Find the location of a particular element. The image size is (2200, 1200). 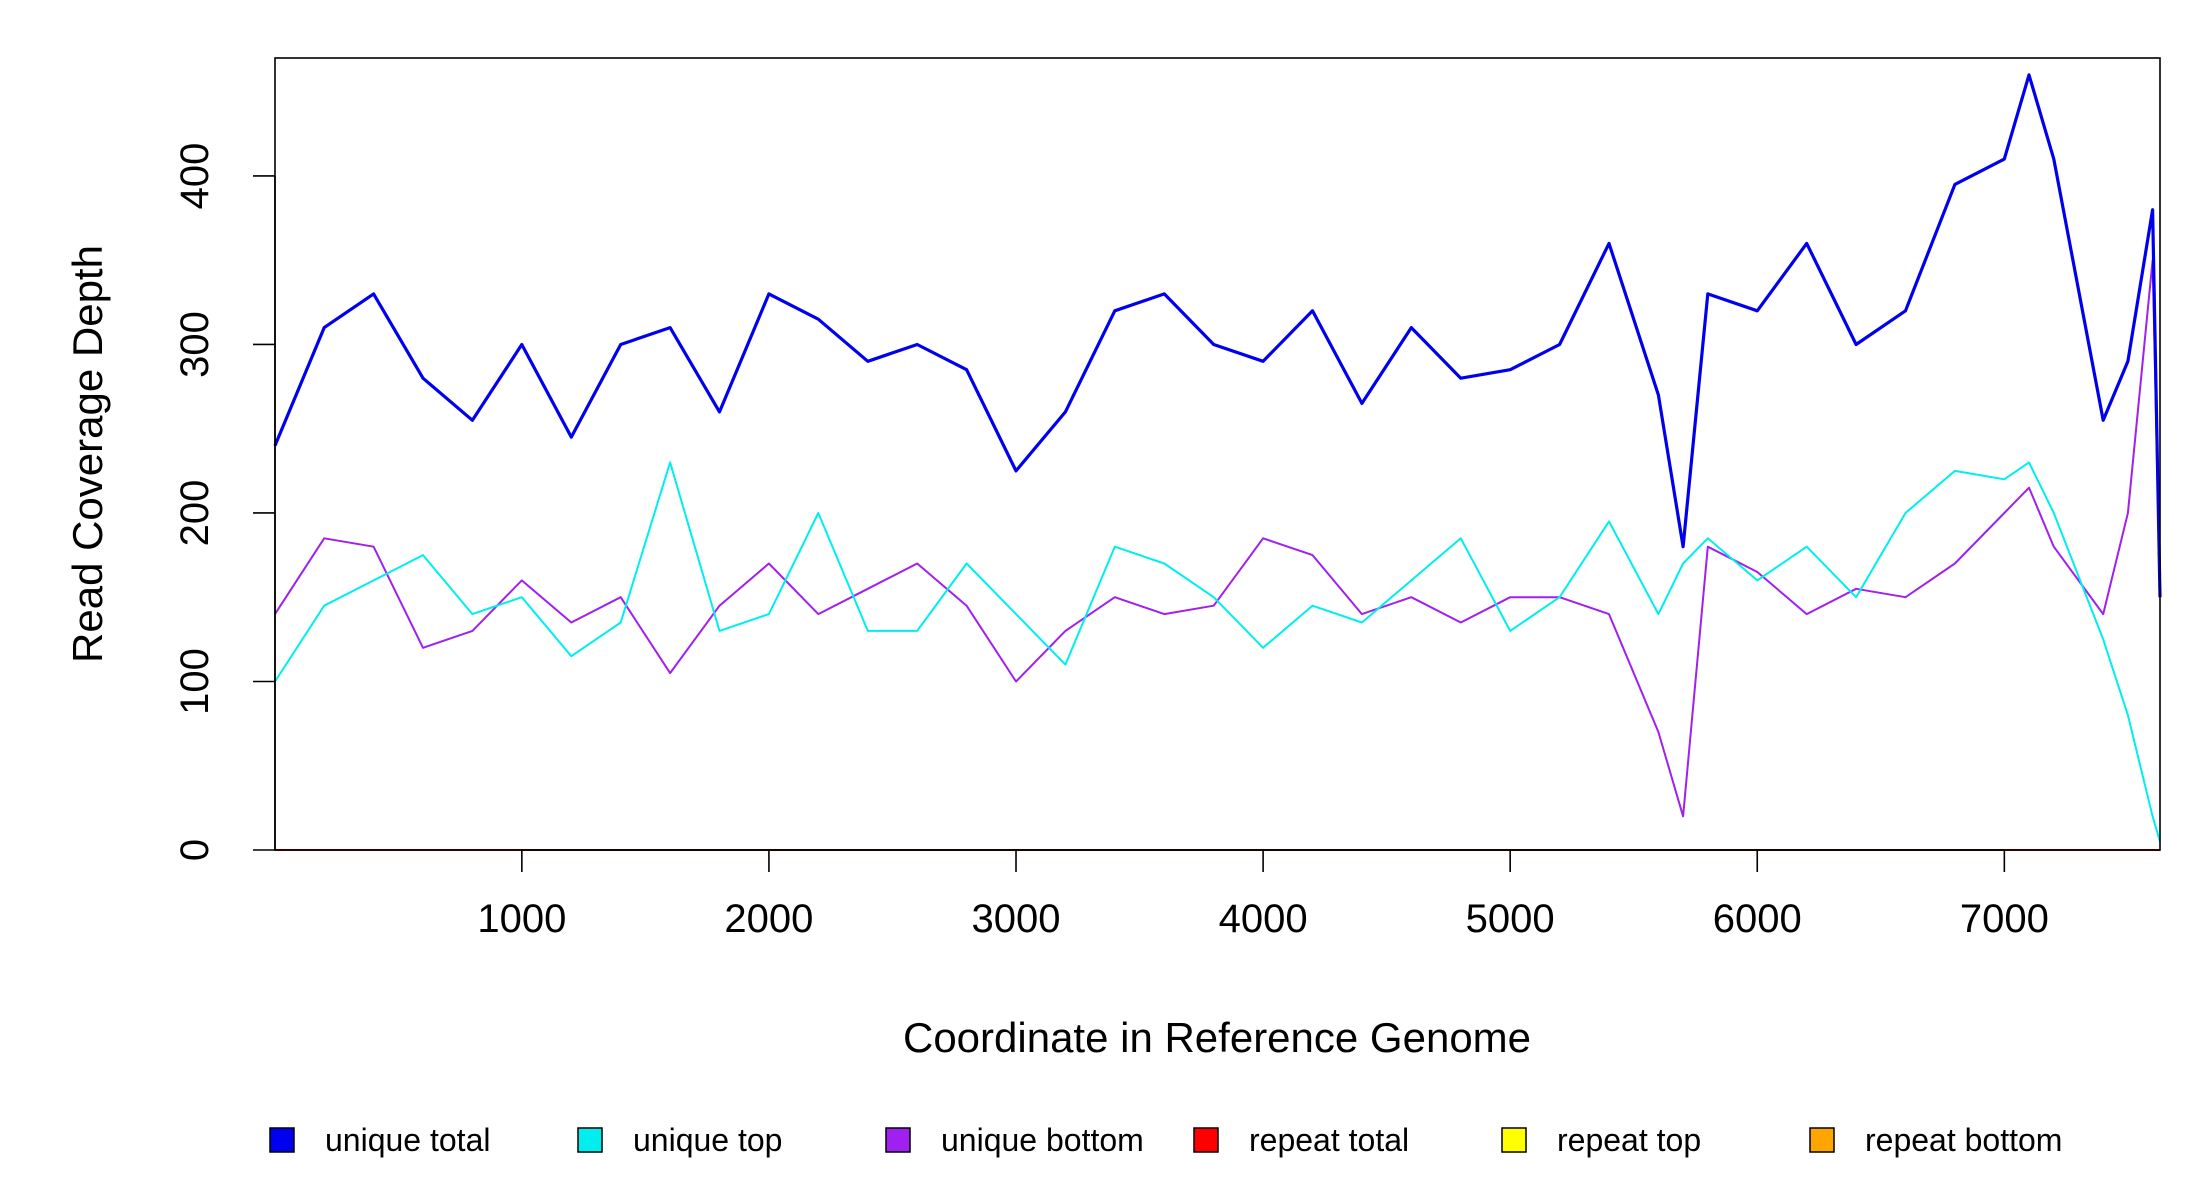

x-tick-label: 3000 is located at coordinates (1016, 919).